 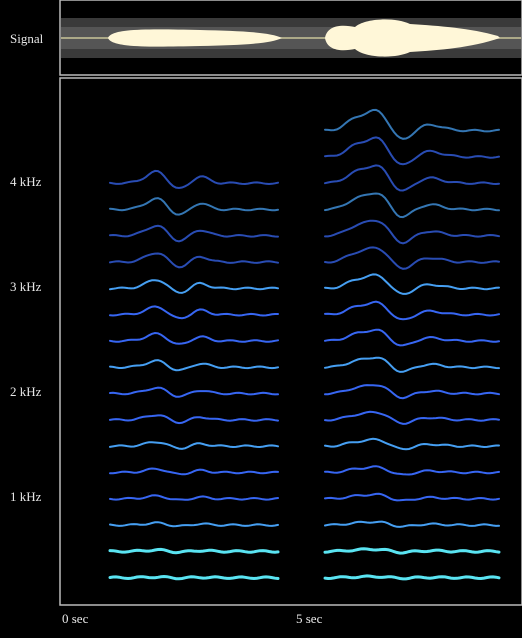 What do you see at coordinates (26, 496) in the screenshot?
I see `frequency-label: 1 kHz` at bounding box center [26, 496].